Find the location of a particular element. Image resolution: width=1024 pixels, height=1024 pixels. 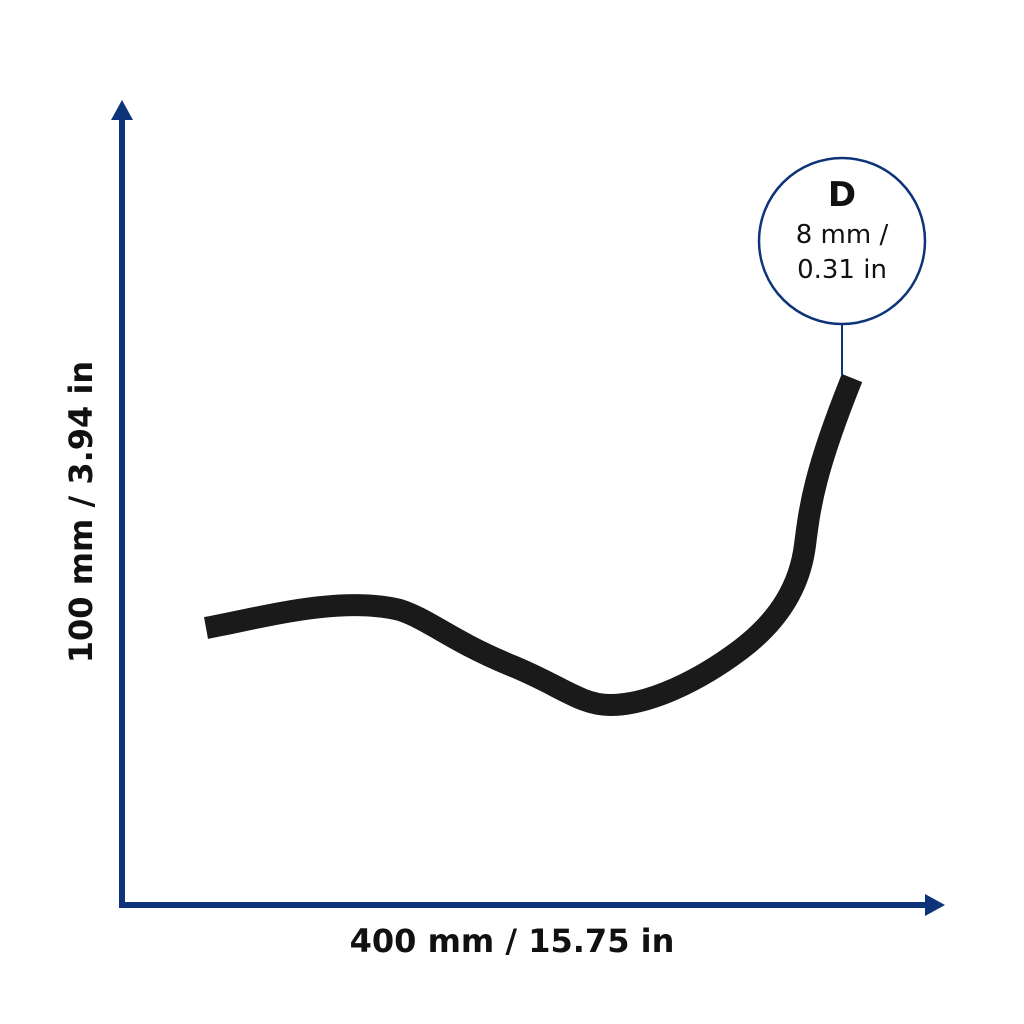

width-label: 400 mm / 15.75 in is located at coordinates (512, 941).